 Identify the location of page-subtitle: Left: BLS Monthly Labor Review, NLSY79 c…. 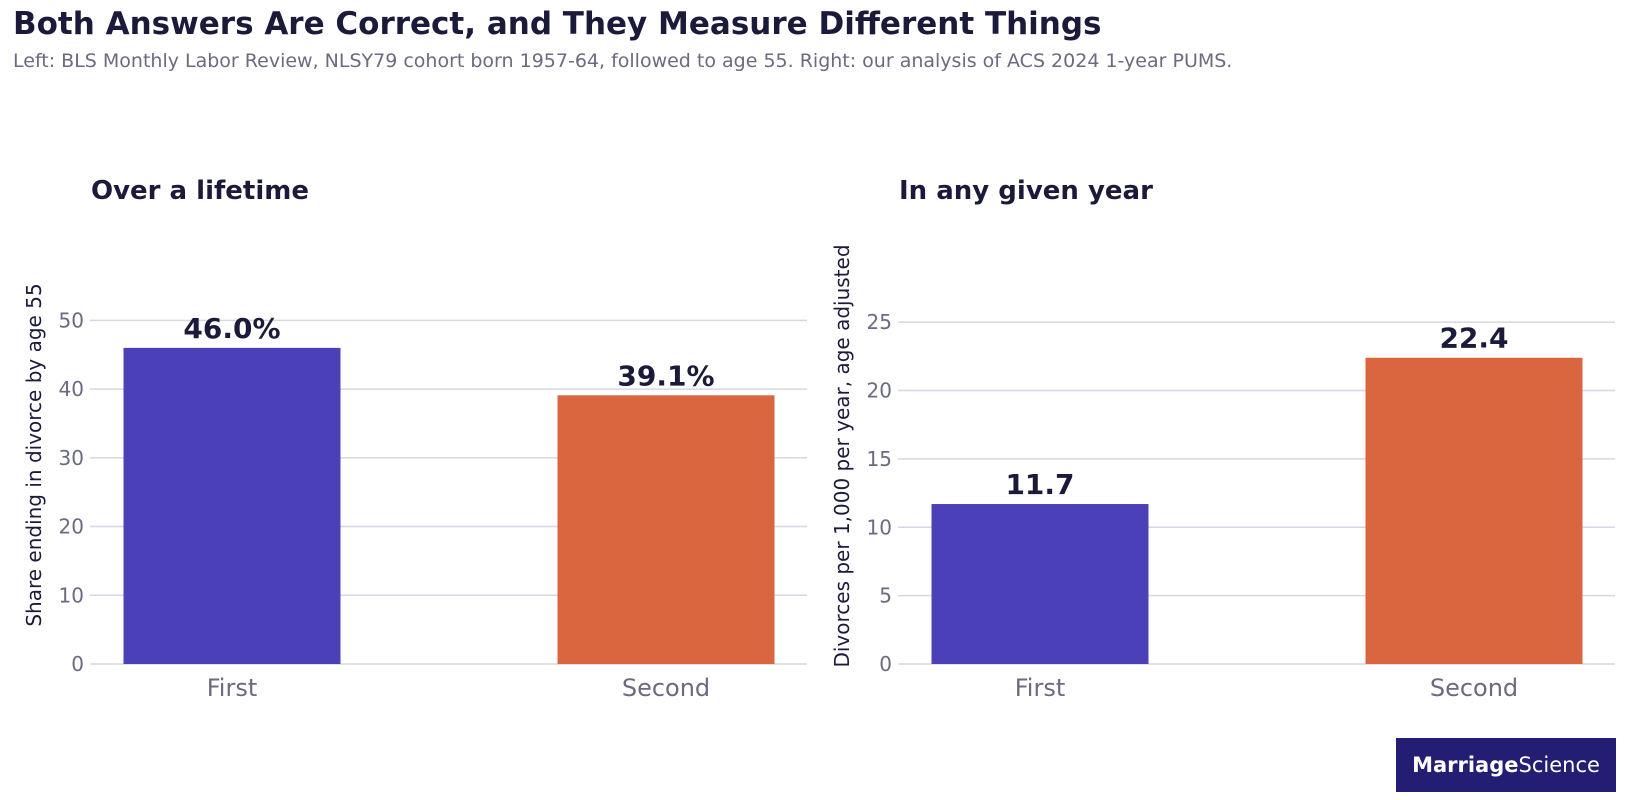
(623, 61).